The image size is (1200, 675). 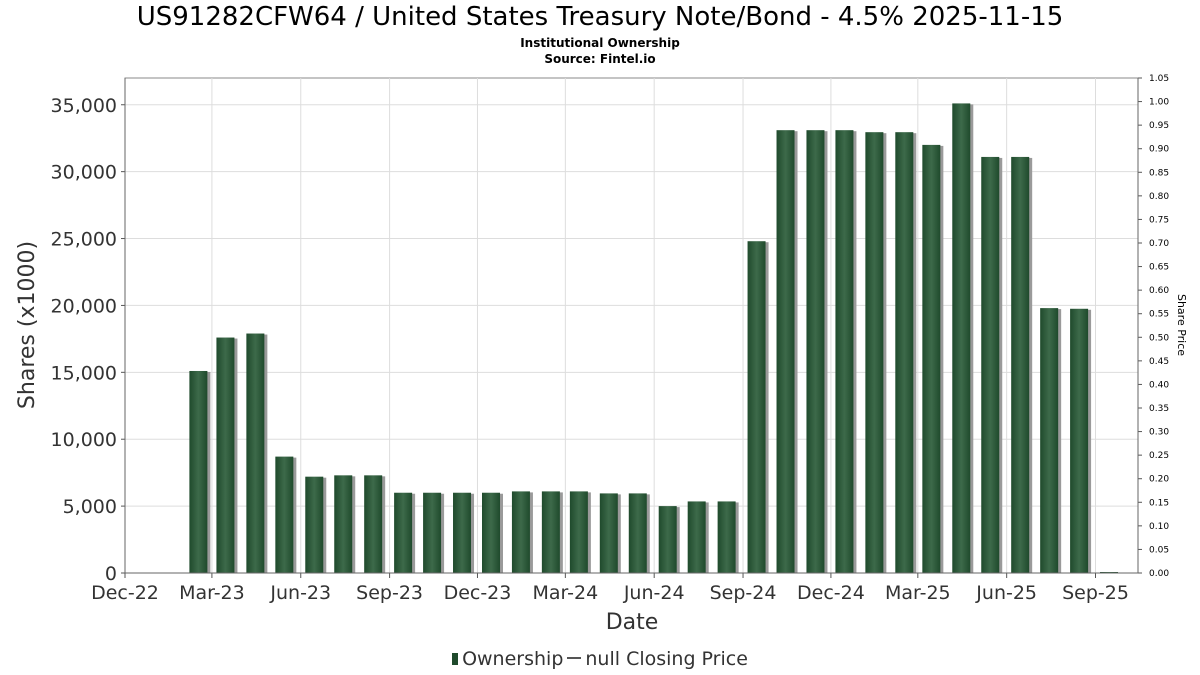 I want to click on legend-ownership-label: Ownership, so click(x=513, y=659).